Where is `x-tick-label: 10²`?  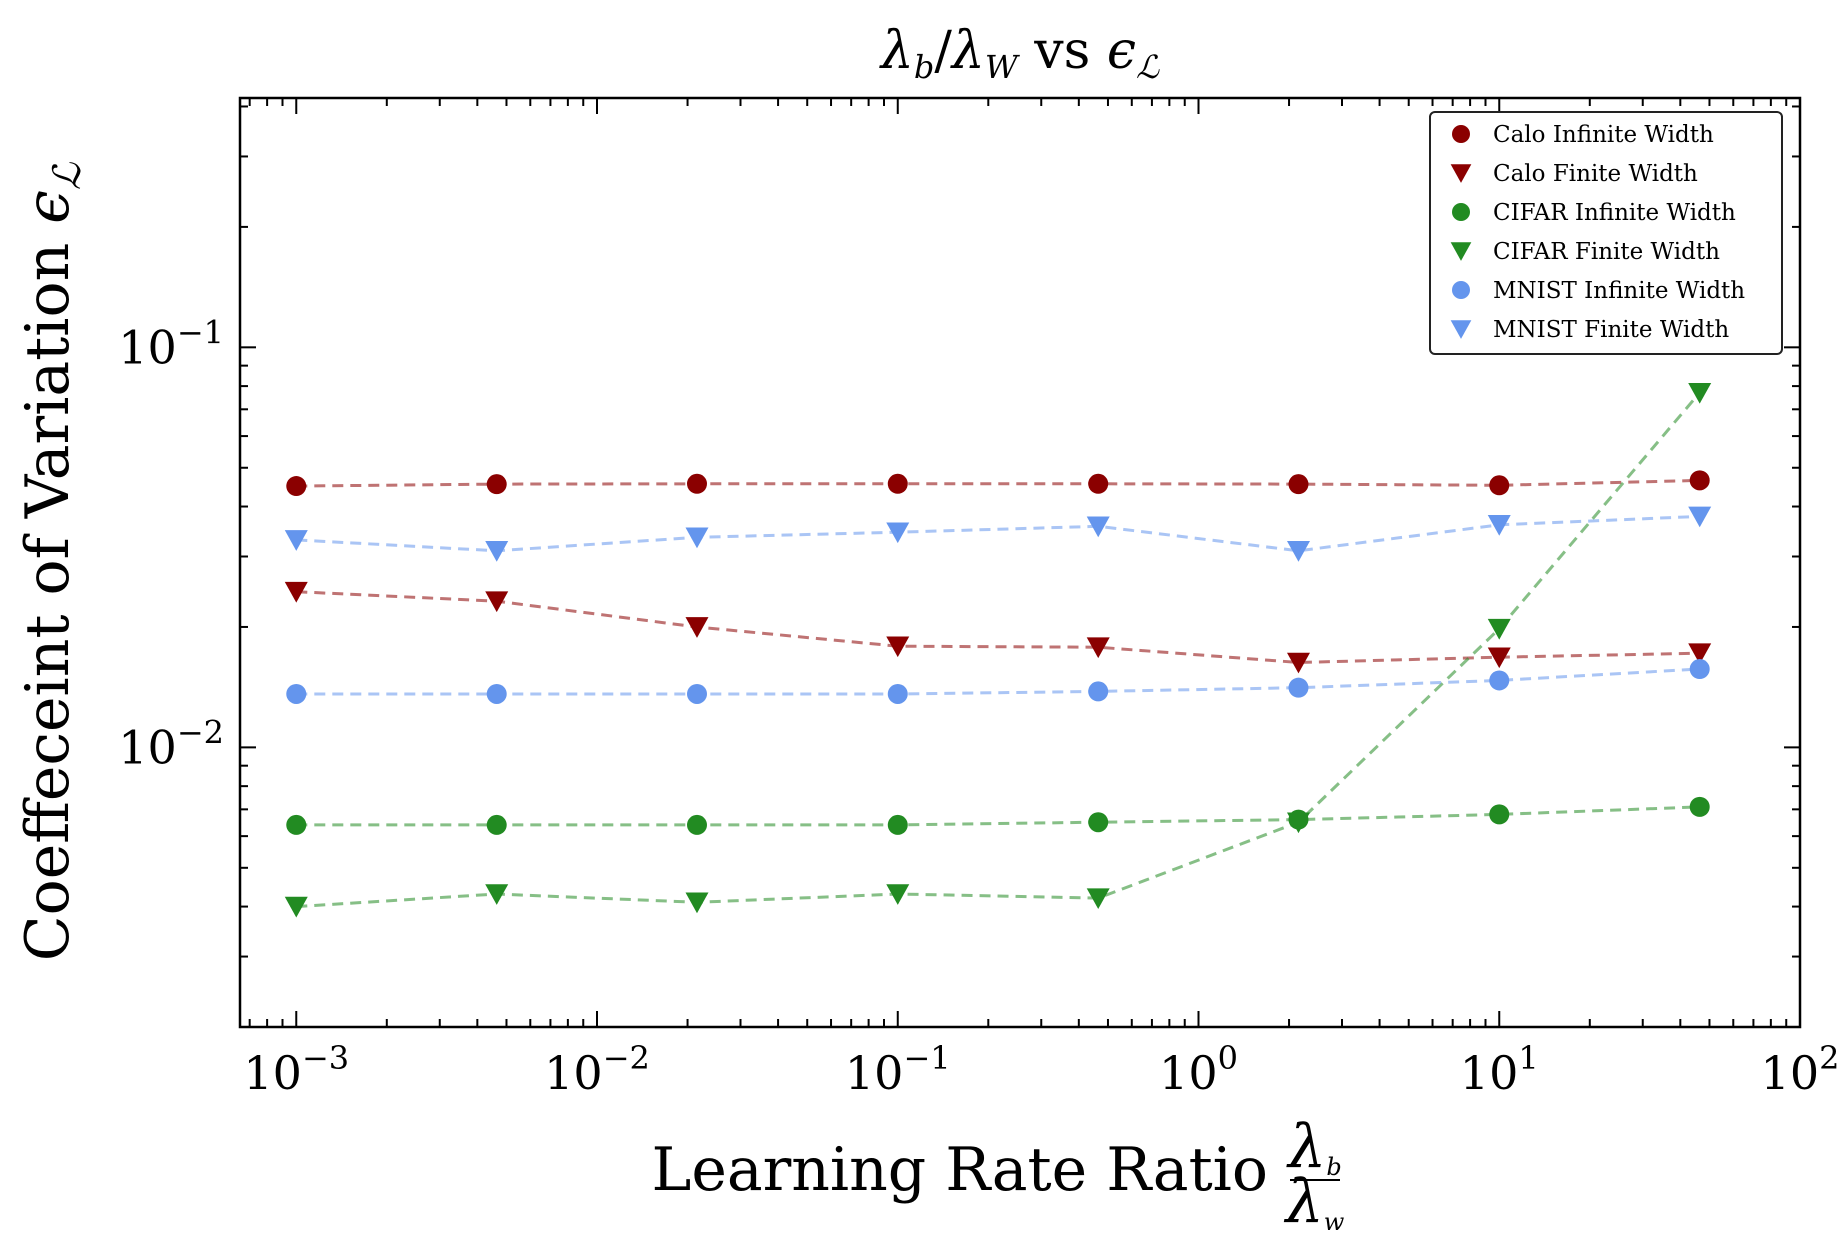
x-tick-label: 10² is located at coordinates (1800, 1069).